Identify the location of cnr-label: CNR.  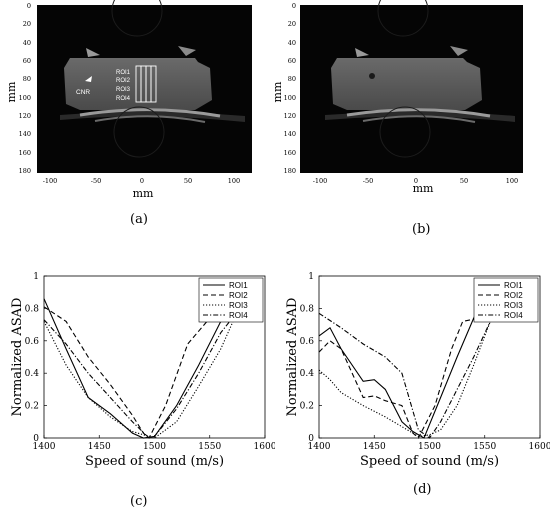
(83, 92).